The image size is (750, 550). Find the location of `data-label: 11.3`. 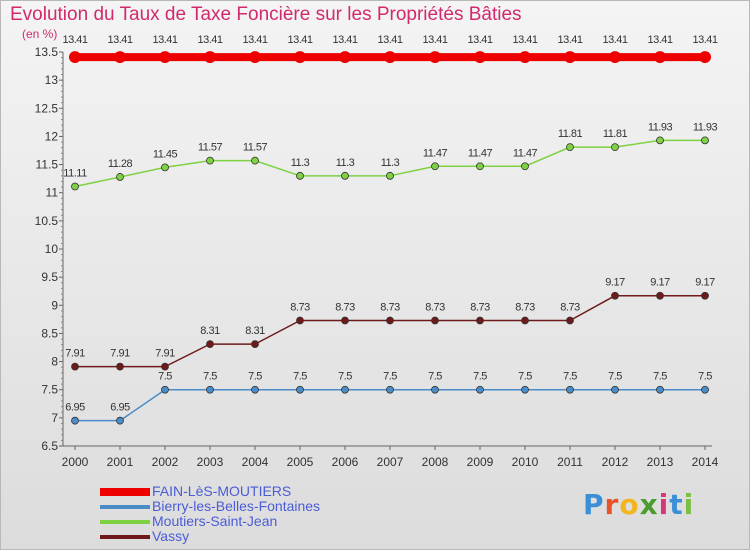

data-label: 11.3 is located at coordinates (300, 163).